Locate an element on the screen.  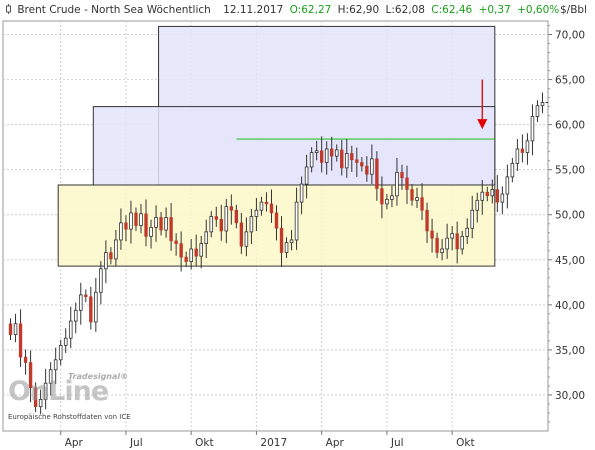
arrow-head is located at coordinates (482, 124).